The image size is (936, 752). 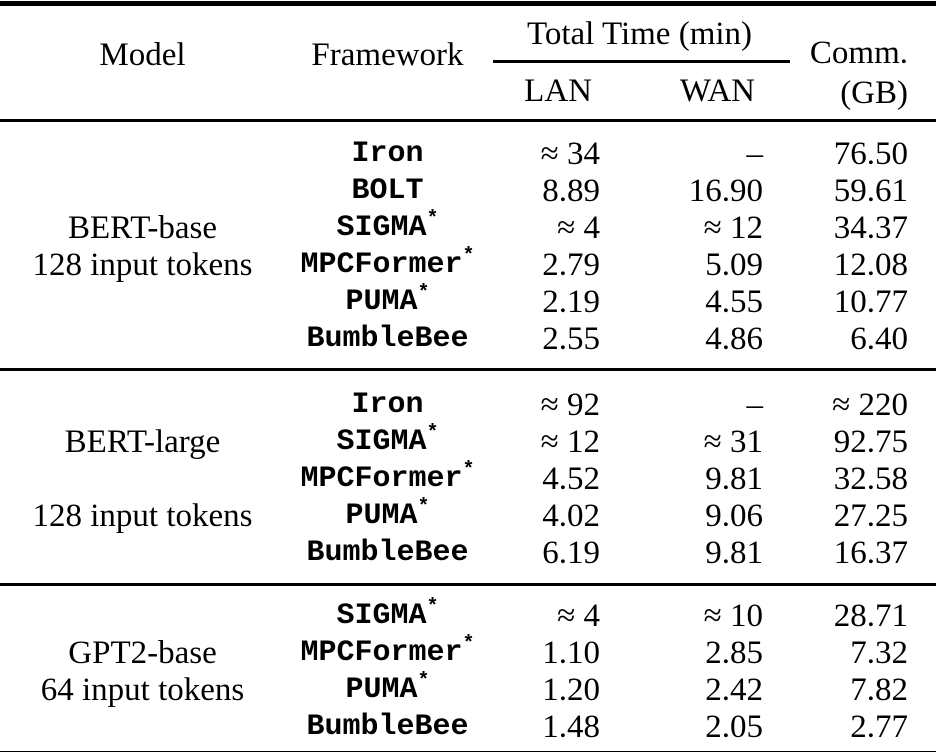 What do you see at coordinates (571, 516) in the screenshot?
I see `lan-cell: 4.02` at bounding box center [571, 516].